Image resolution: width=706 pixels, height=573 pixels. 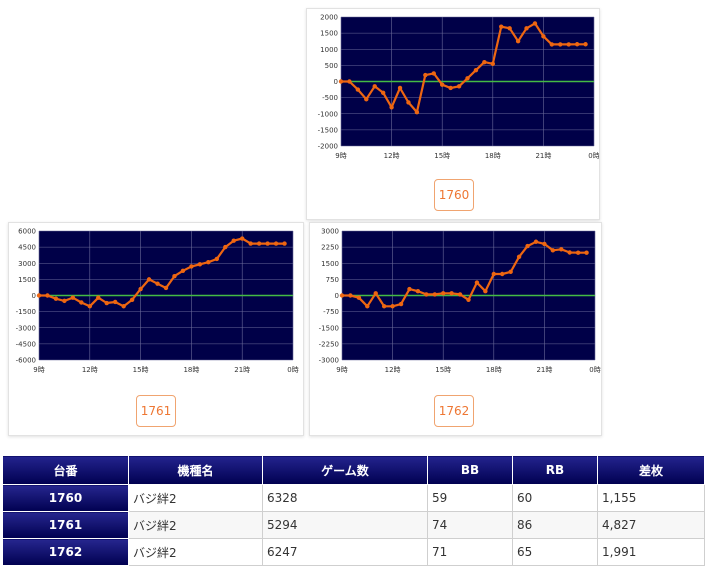 I want to click on bb-cell: 71, so click(x=470, y=552).